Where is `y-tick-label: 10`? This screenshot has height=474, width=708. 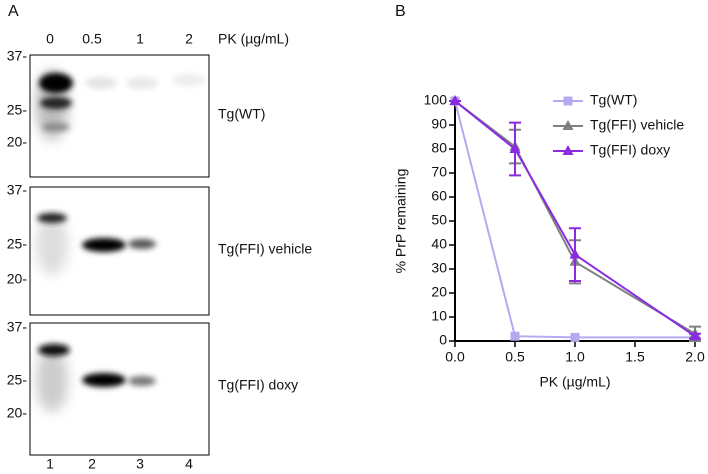
y-tick-label: 10 is located at coordinates (439, 316).